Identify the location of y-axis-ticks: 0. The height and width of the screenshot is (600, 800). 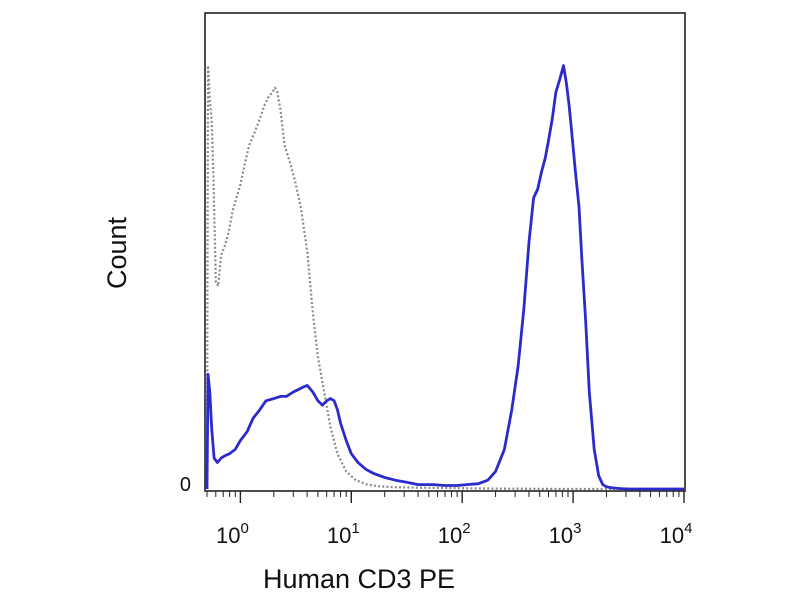
(185, 485).